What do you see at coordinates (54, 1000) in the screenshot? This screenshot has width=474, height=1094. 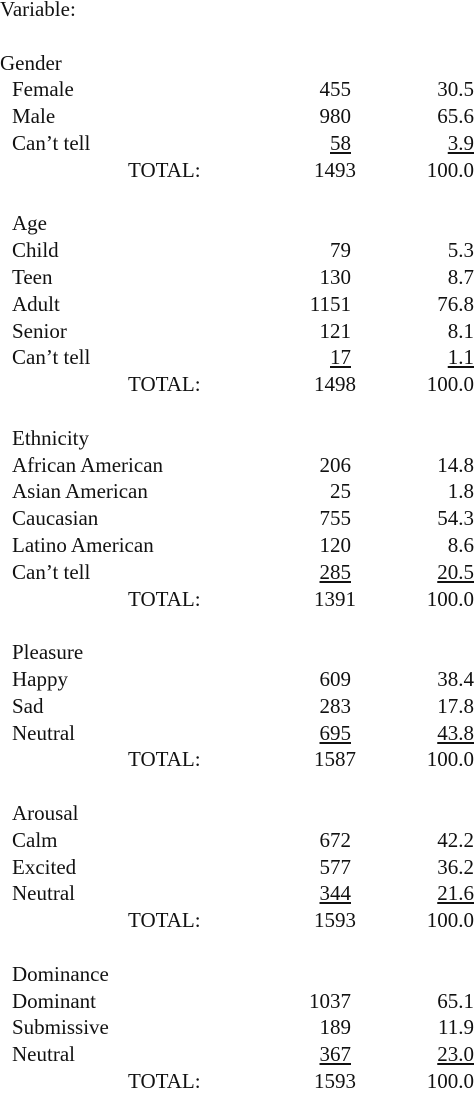 I see `row-label: Dominant` at bounding box center [54, 1000].